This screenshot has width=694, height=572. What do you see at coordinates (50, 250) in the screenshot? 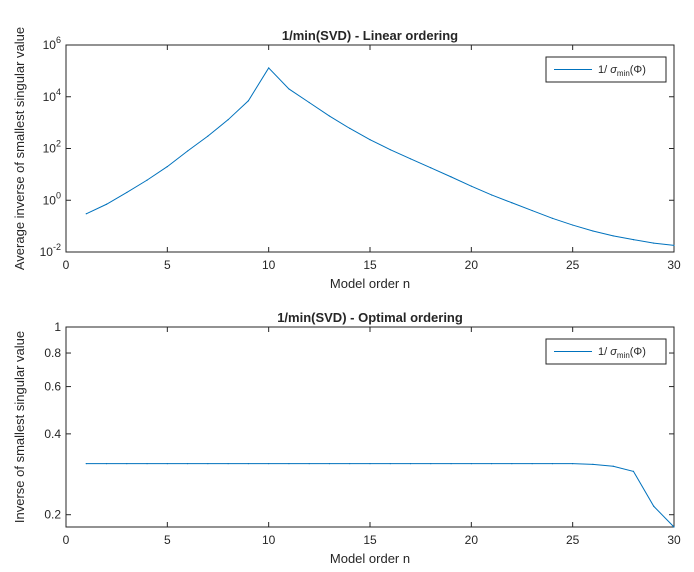
I see `y-tick-label: 10⁻²` at bounding box center [50, 250].